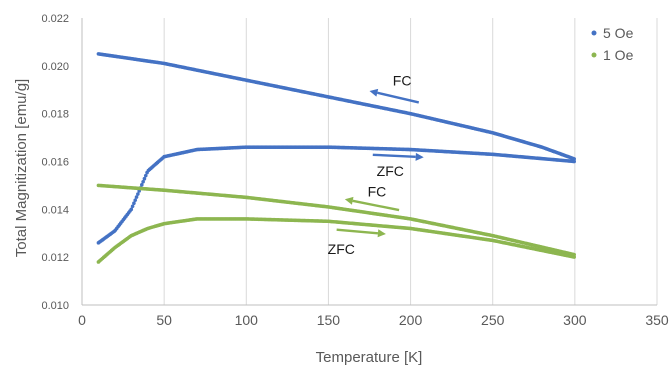  Describe the element at coordinates (618, 55) in the screenshot. I see `legend-label: 1 Oe` at that location.